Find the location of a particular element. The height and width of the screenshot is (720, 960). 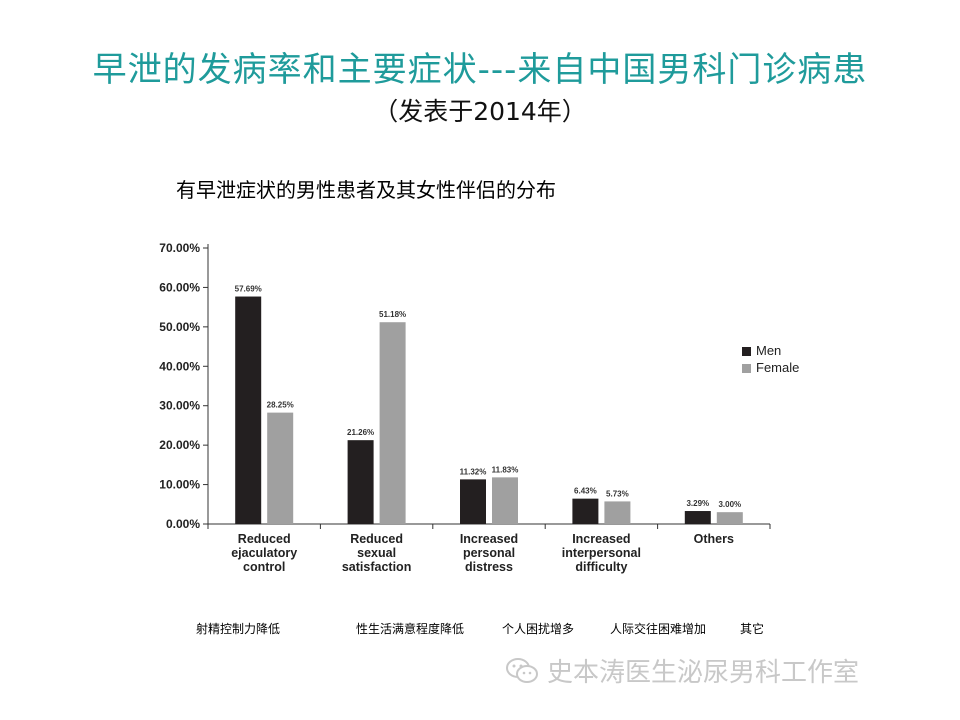

data-label: 6.43% is located at coordinates (585, 491).